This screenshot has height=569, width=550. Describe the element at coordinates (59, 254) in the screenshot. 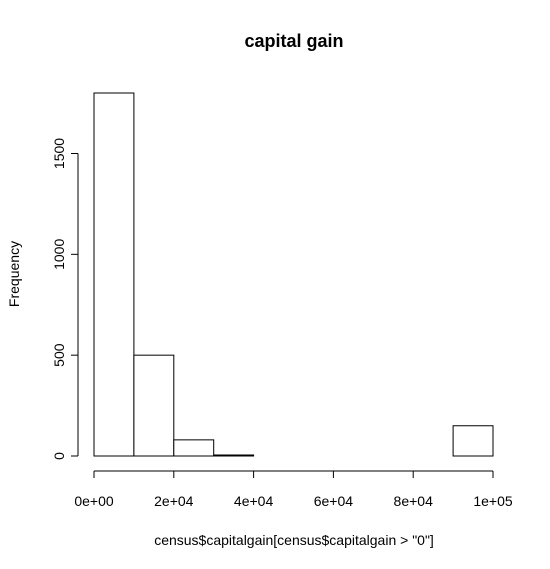

I see `y-tick-label-3: 1000` at that location.